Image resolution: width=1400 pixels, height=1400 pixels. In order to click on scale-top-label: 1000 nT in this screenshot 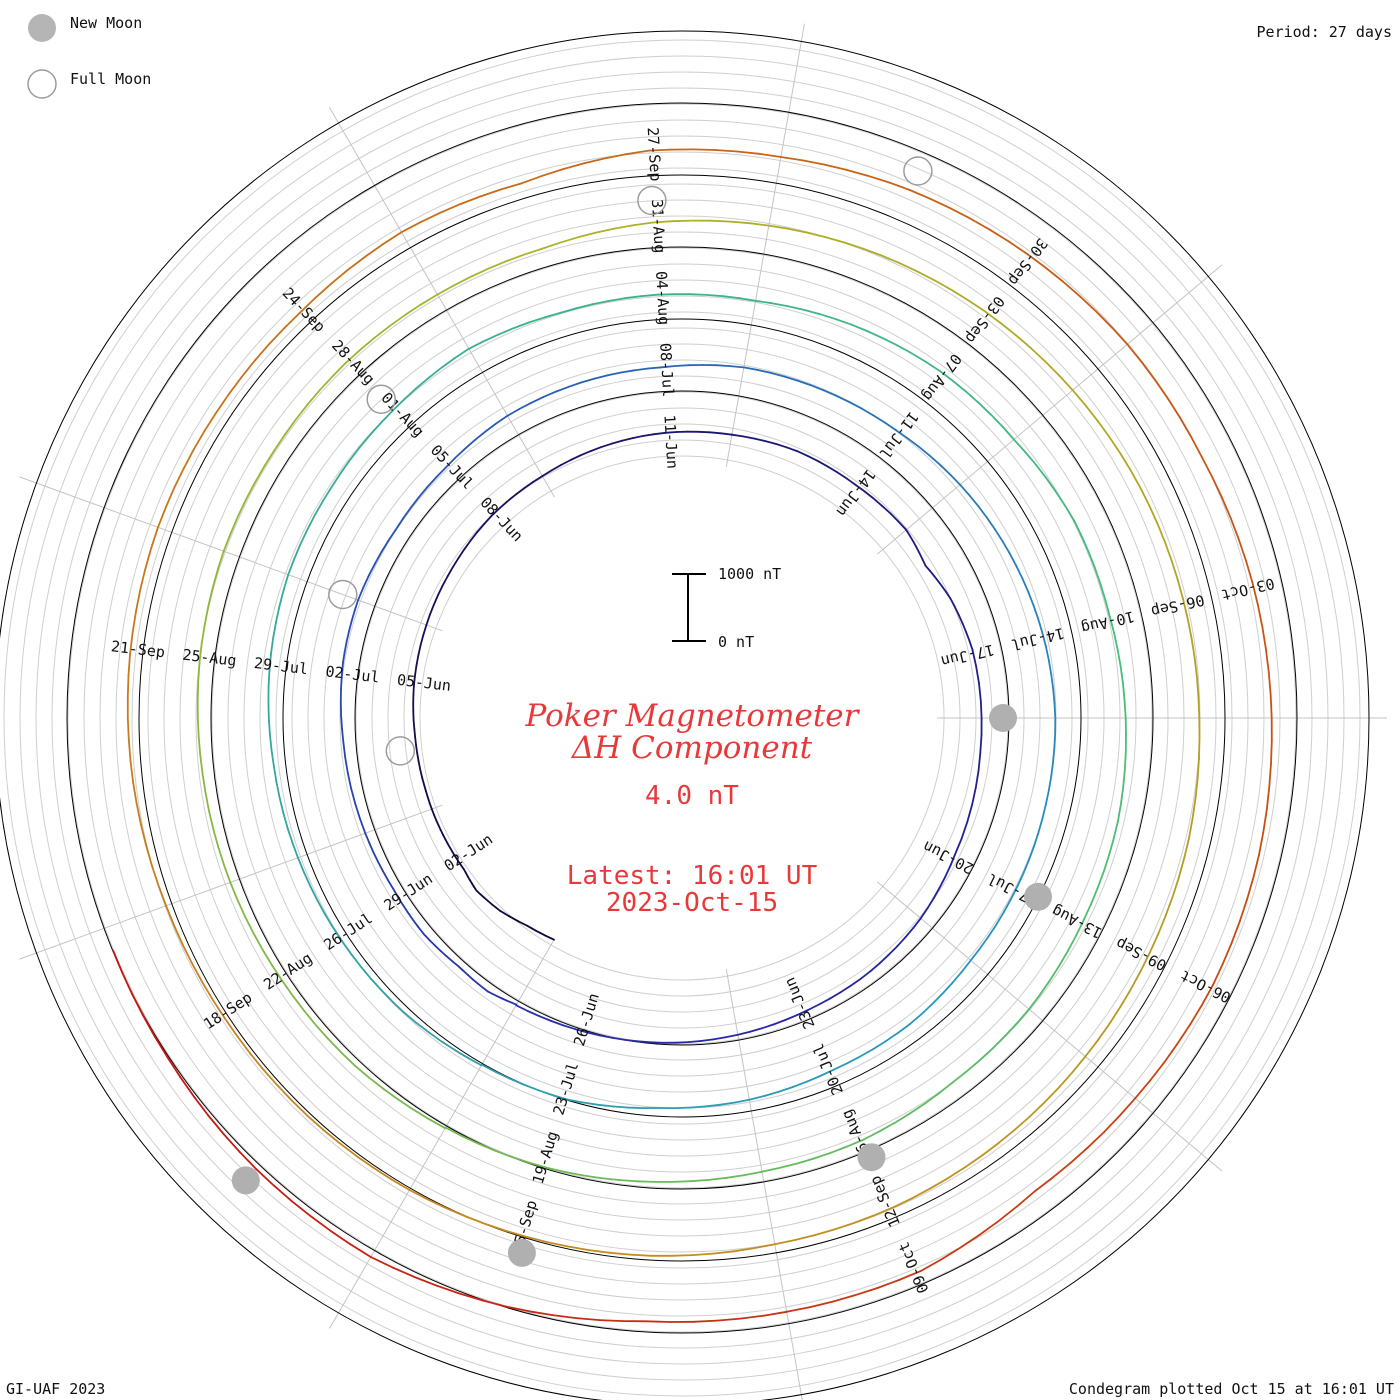, I will do `click(749, 574)`.